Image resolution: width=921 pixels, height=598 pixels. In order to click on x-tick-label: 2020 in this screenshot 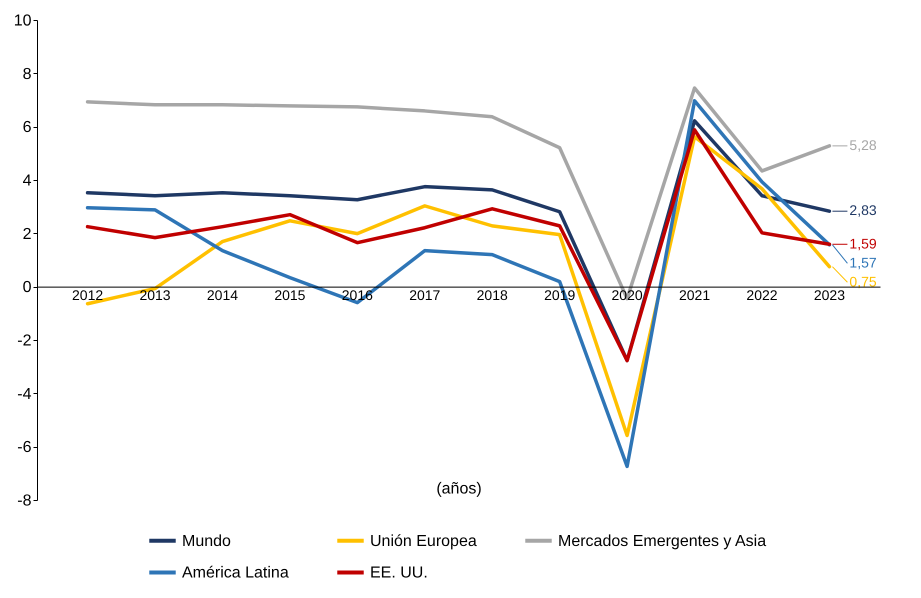, I will do `click(627, 295)`.